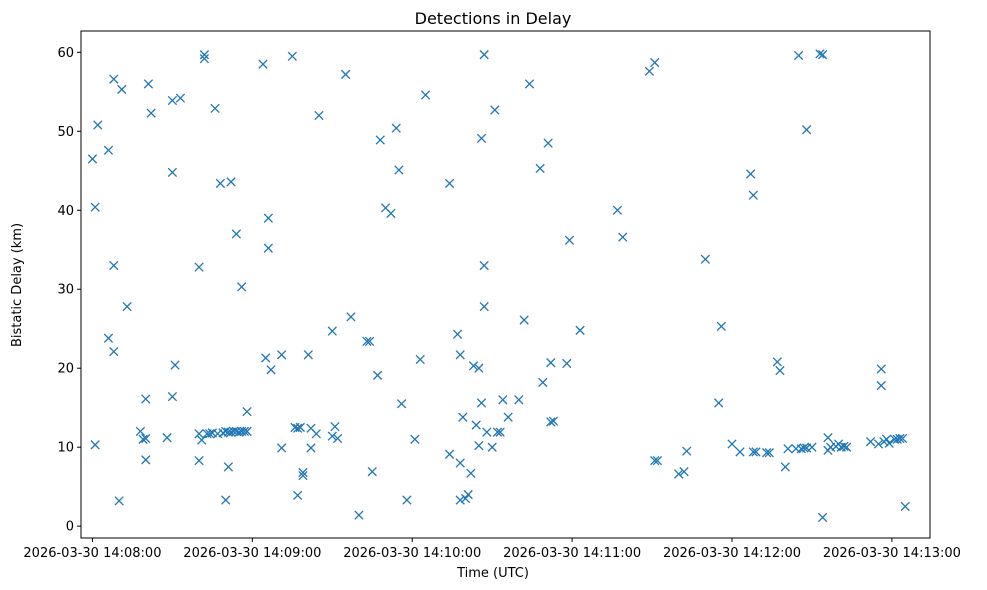 The height and width of the screenshot is (590, 987). What do you see at coordinates (65, 211) in the screenshot?
I see `y-tick-label: 40` at bounding box center [65, 211].